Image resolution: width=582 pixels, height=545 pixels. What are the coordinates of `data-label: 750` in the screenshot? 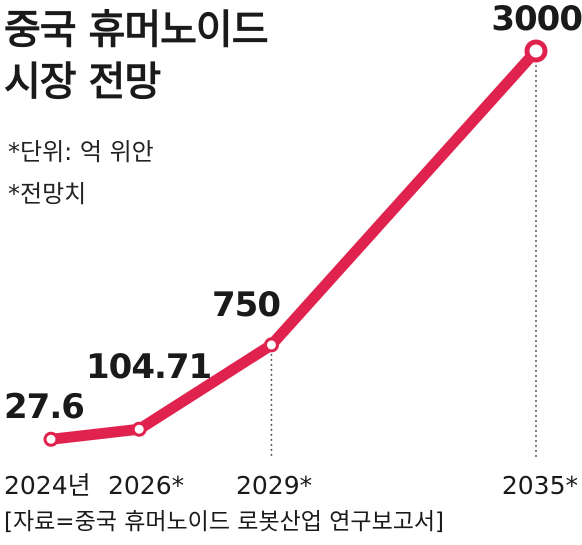 It's located at (246, 305).